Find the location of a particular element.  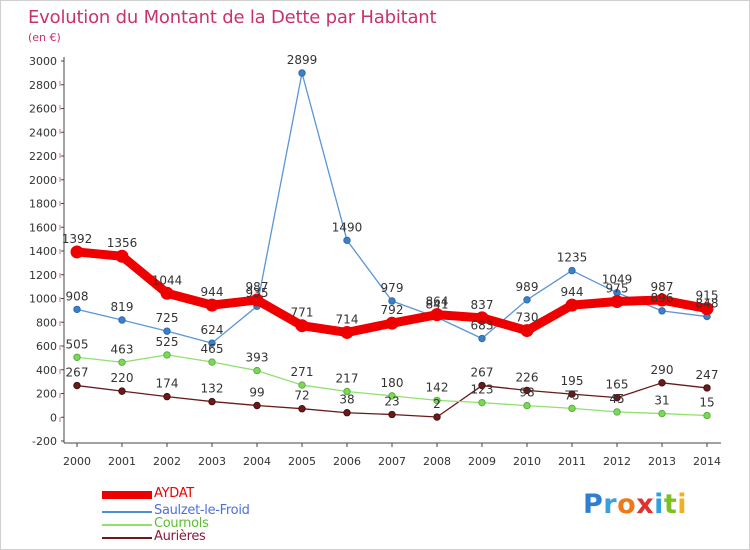

y-tick-label: 1800 is located at coordinates (43, 204).